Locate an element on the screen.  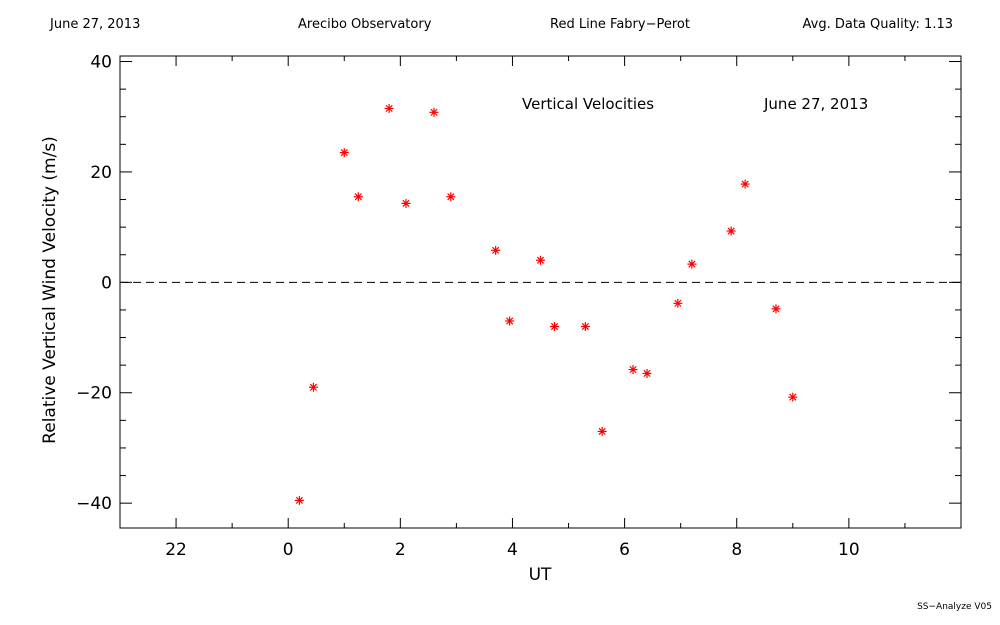
chart-date-label: June 27, 2013 is located at coordinates (815, 104).